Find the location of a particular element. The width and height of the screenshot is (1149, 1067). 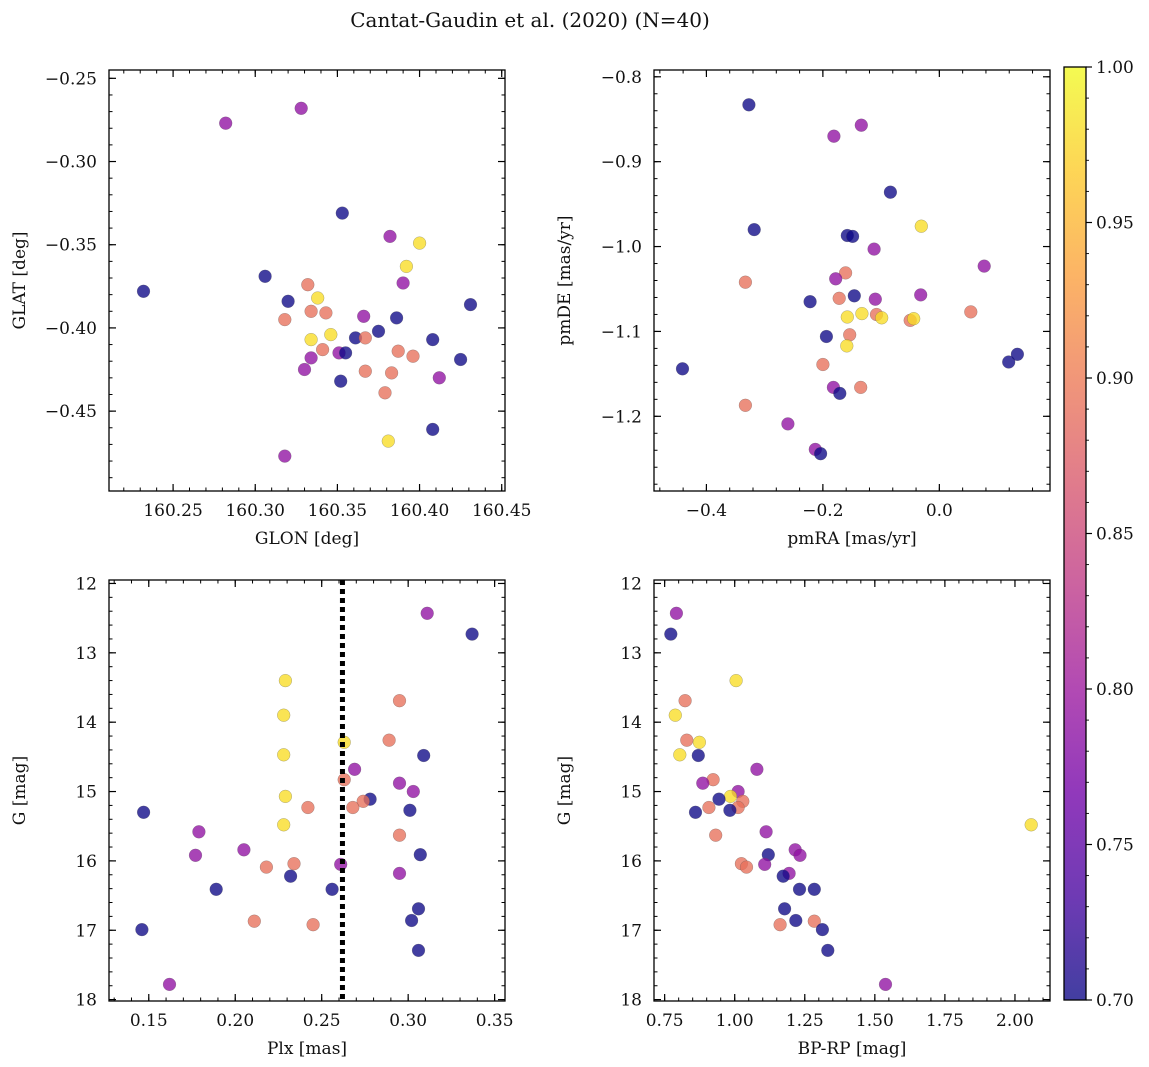

plx-g-xtick-label: 0.25 is located at coordinates (322, 1021).